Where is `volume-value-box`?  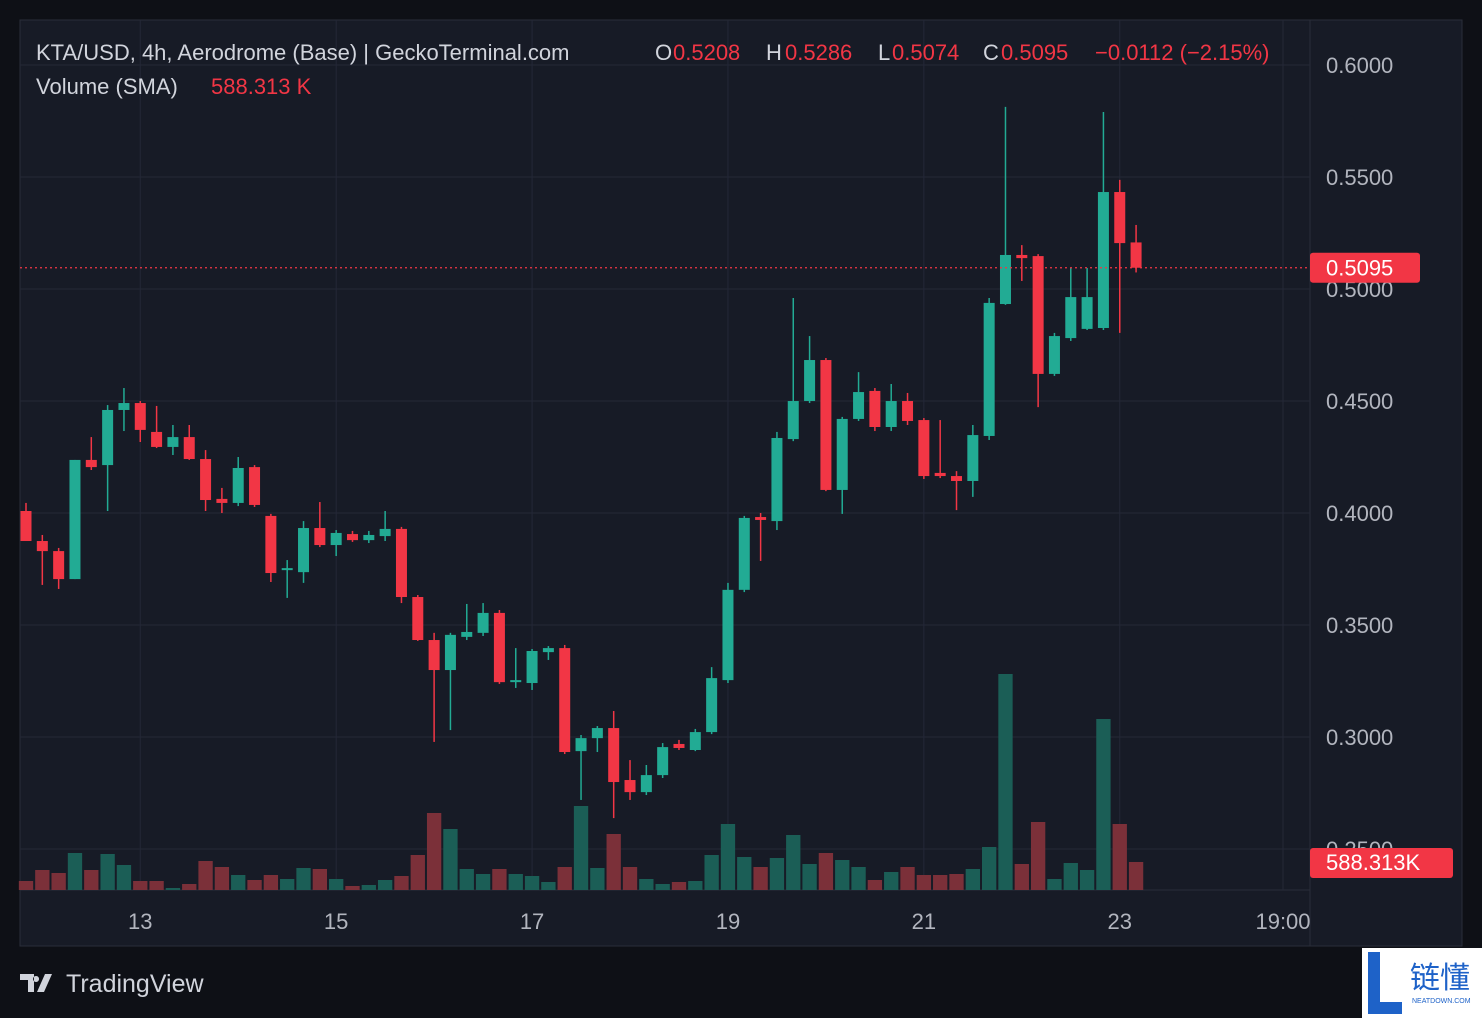 volume-value-box is located at coordinates (1381, 862).